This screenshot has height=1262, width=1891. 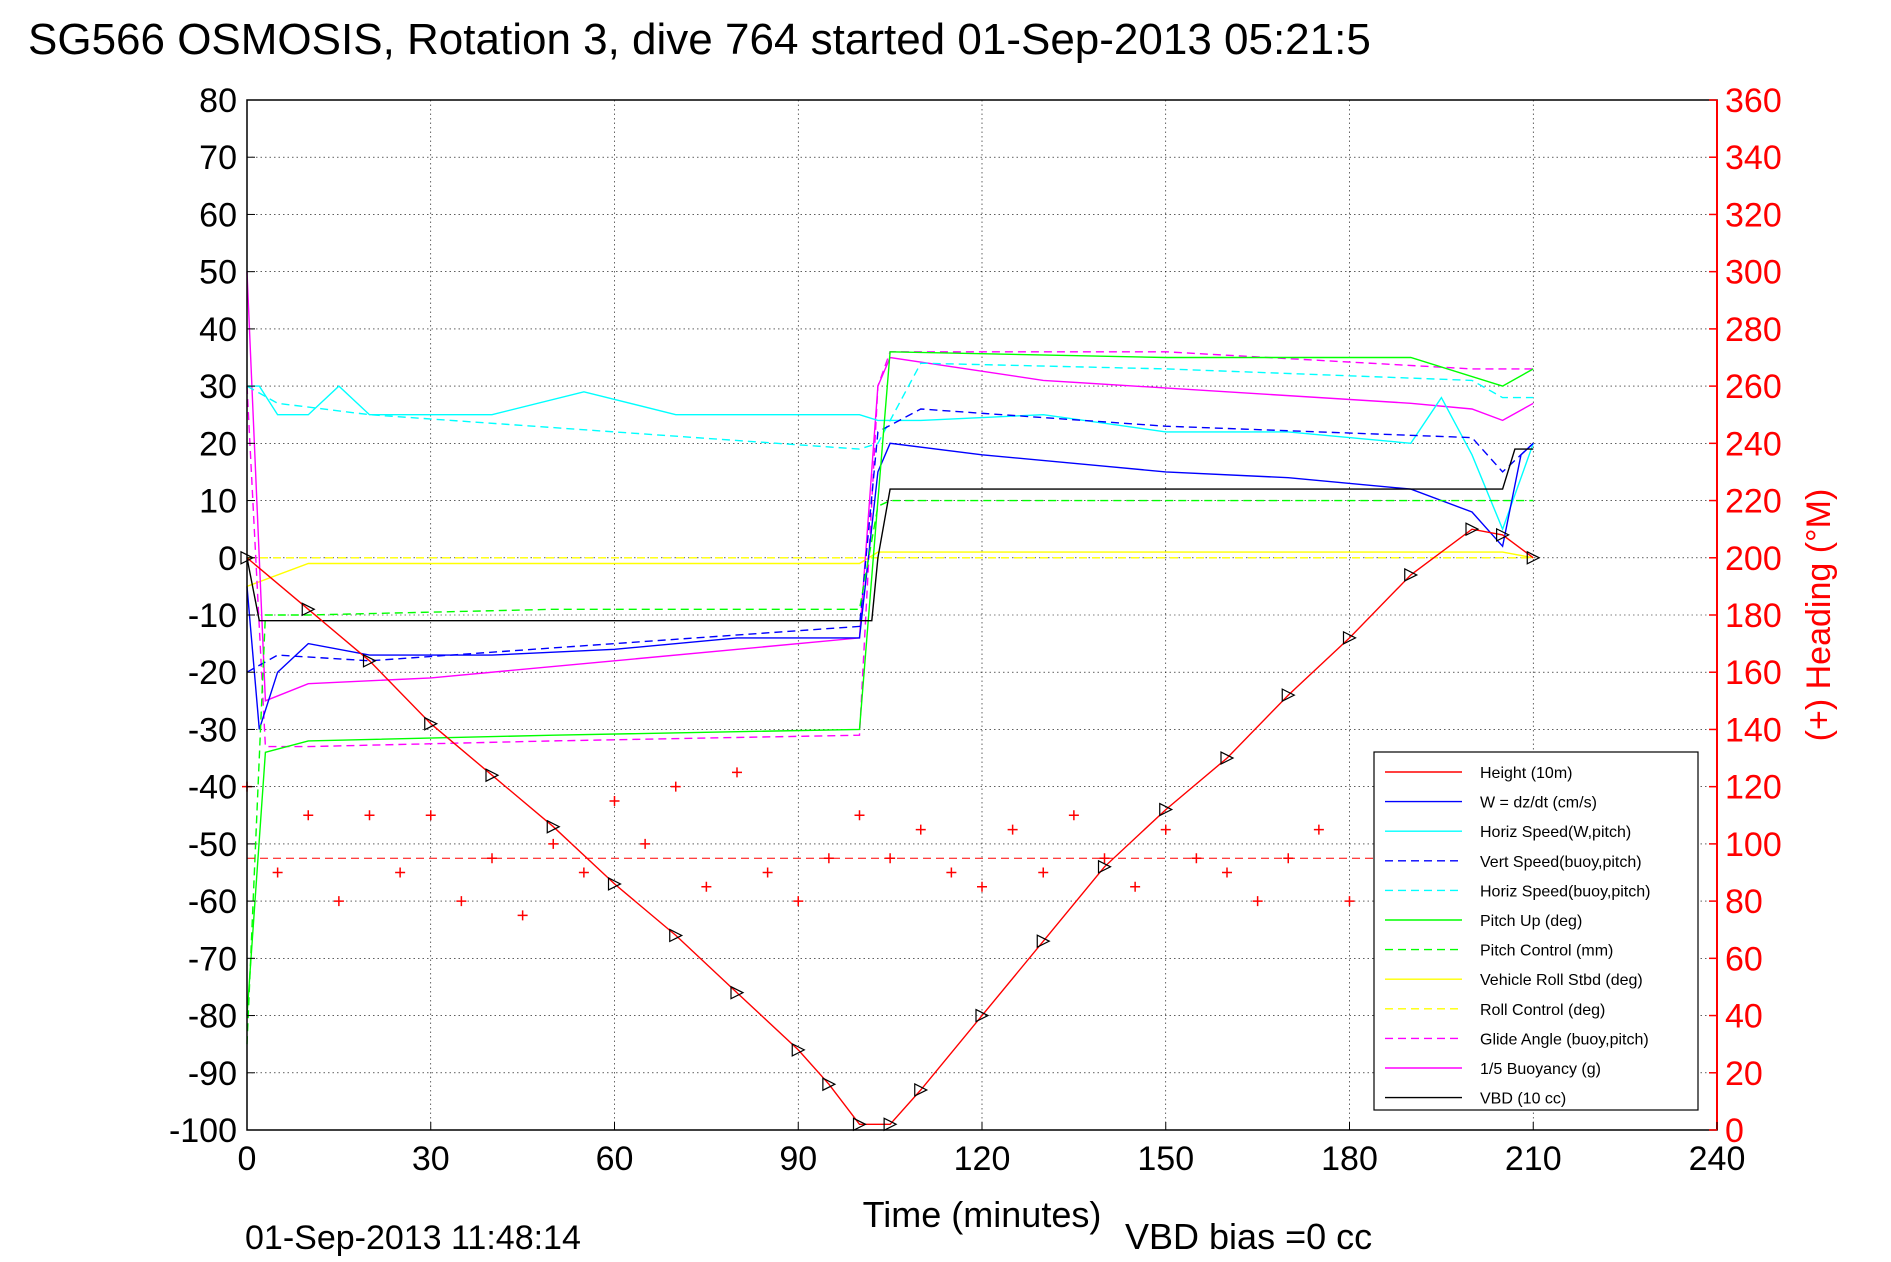 What do you see at coordinates (1165, 1159) in the screenshot?
I see `x-tick-label: 150` at bounding box center [1165, 1159].